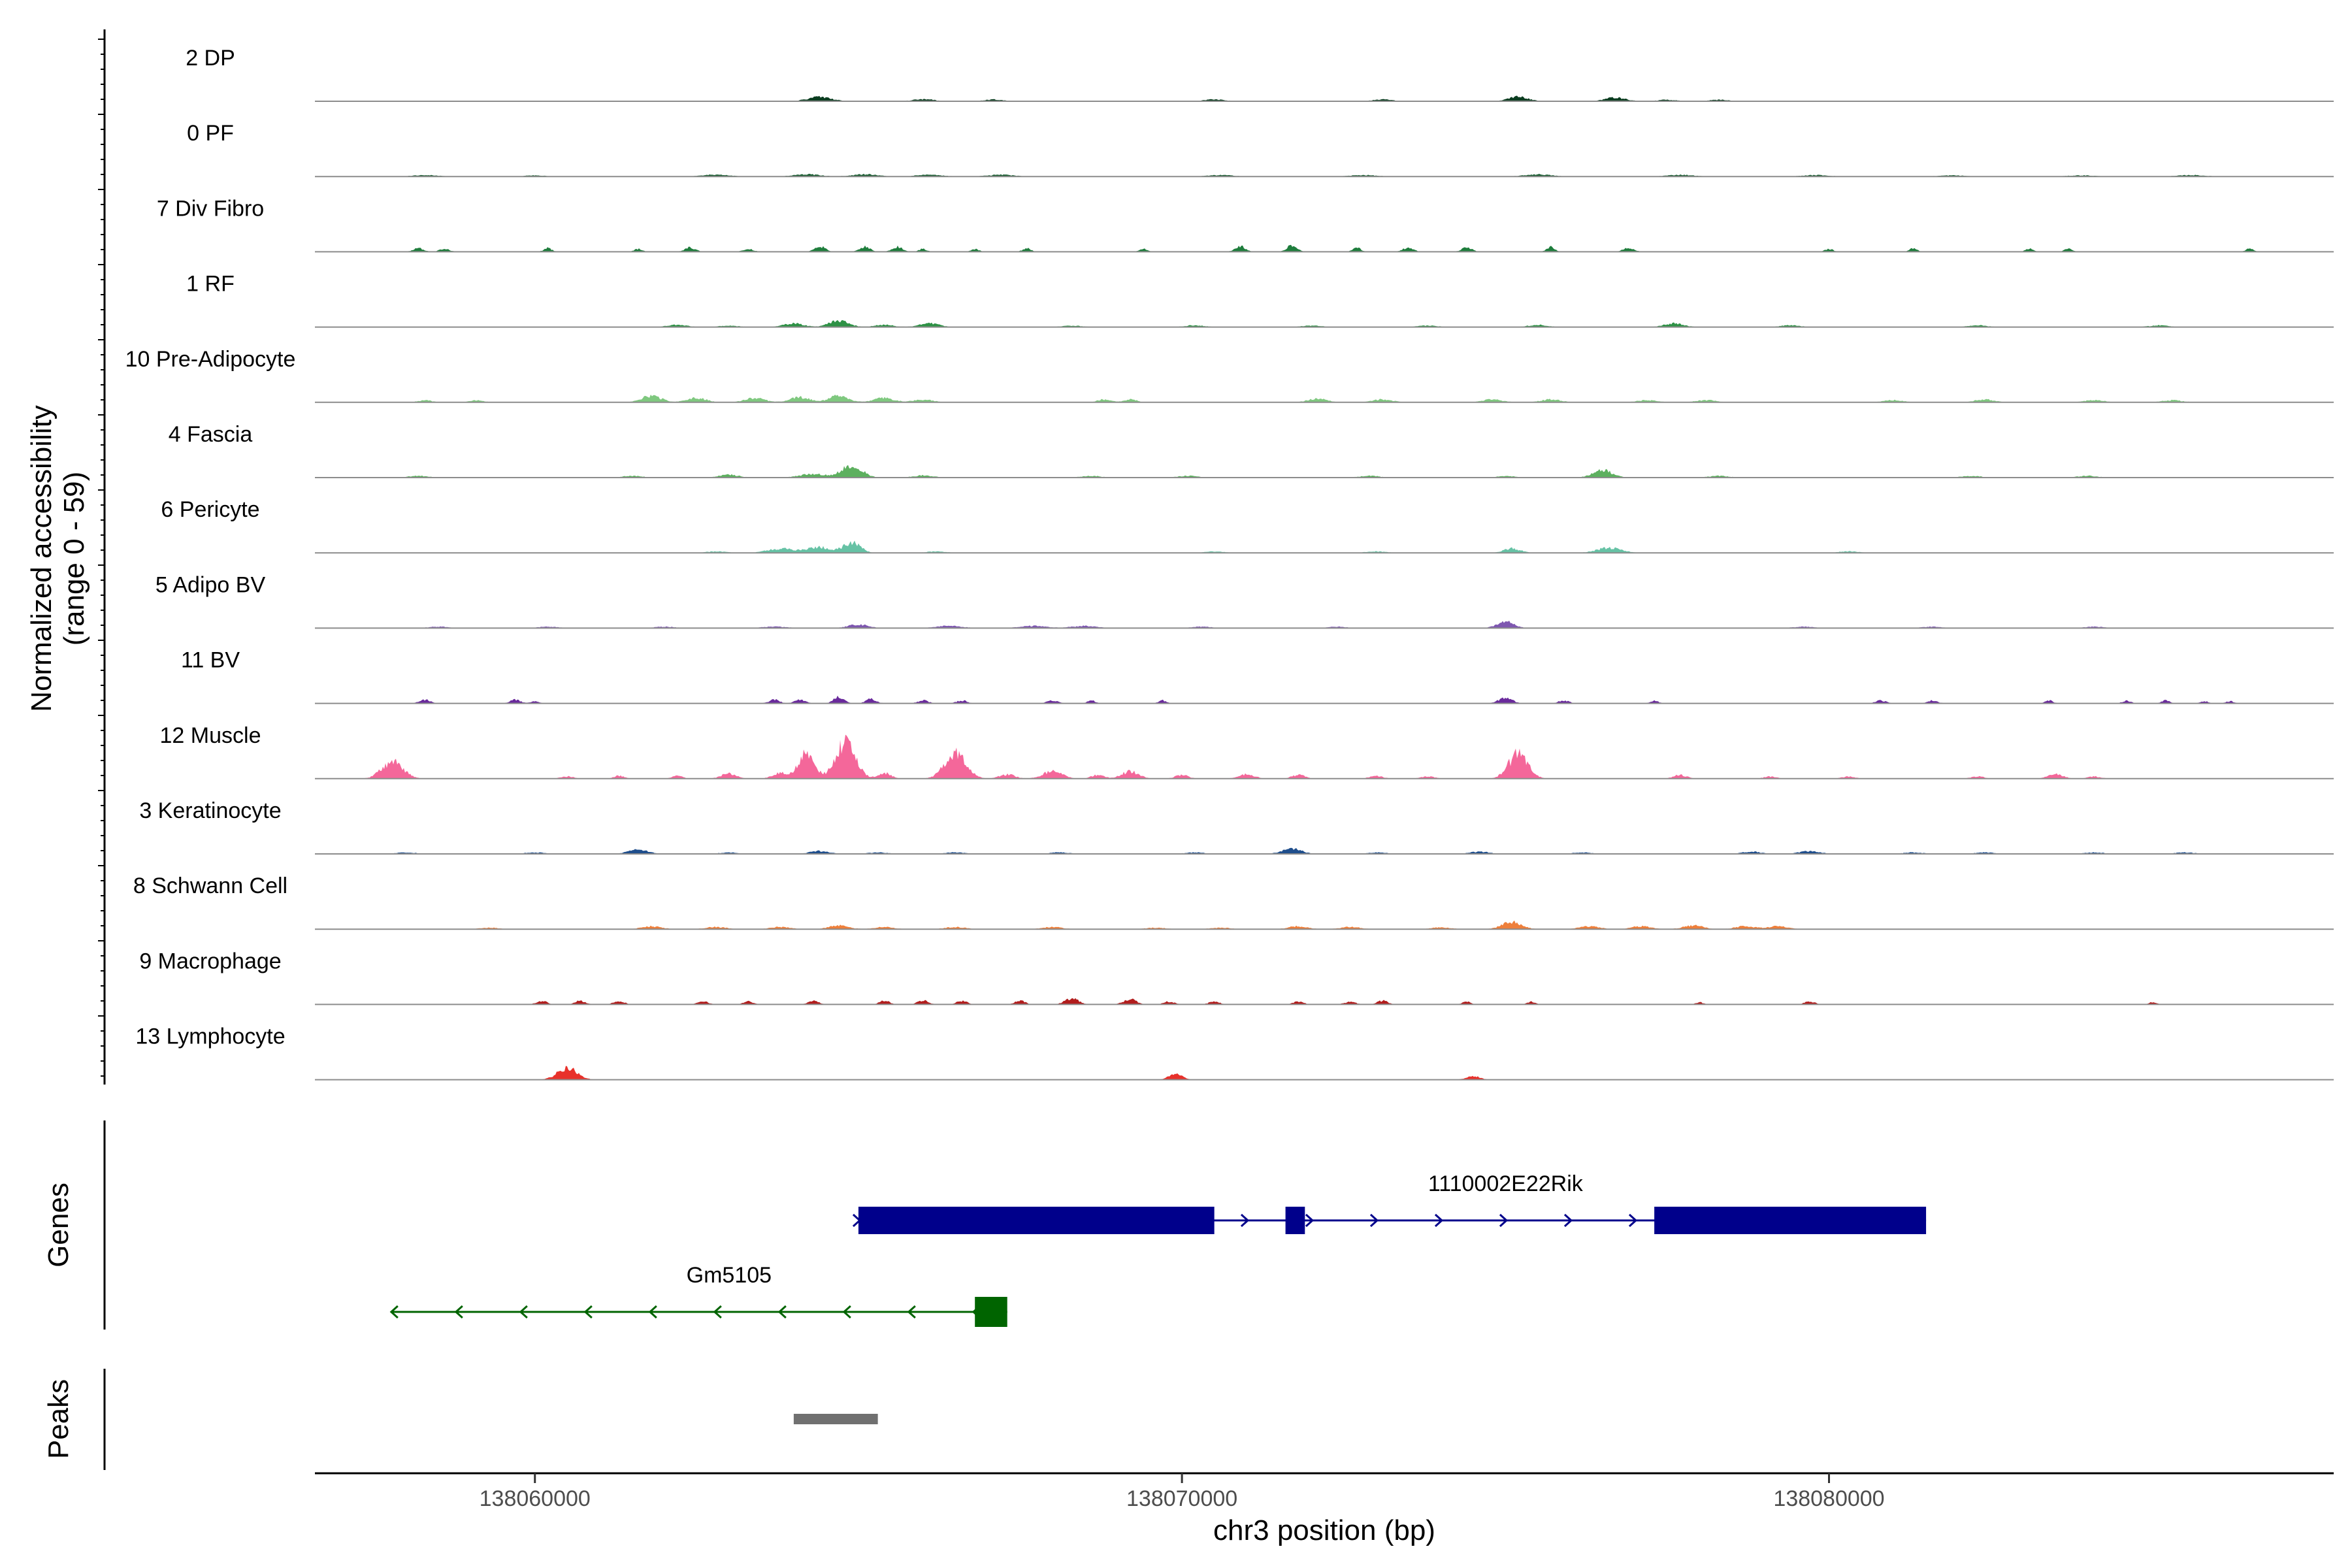  Describe the element at coordinates (210, 359) in the screenshot. I see `track-label: 10 Pre-Adipocyte` at that location.